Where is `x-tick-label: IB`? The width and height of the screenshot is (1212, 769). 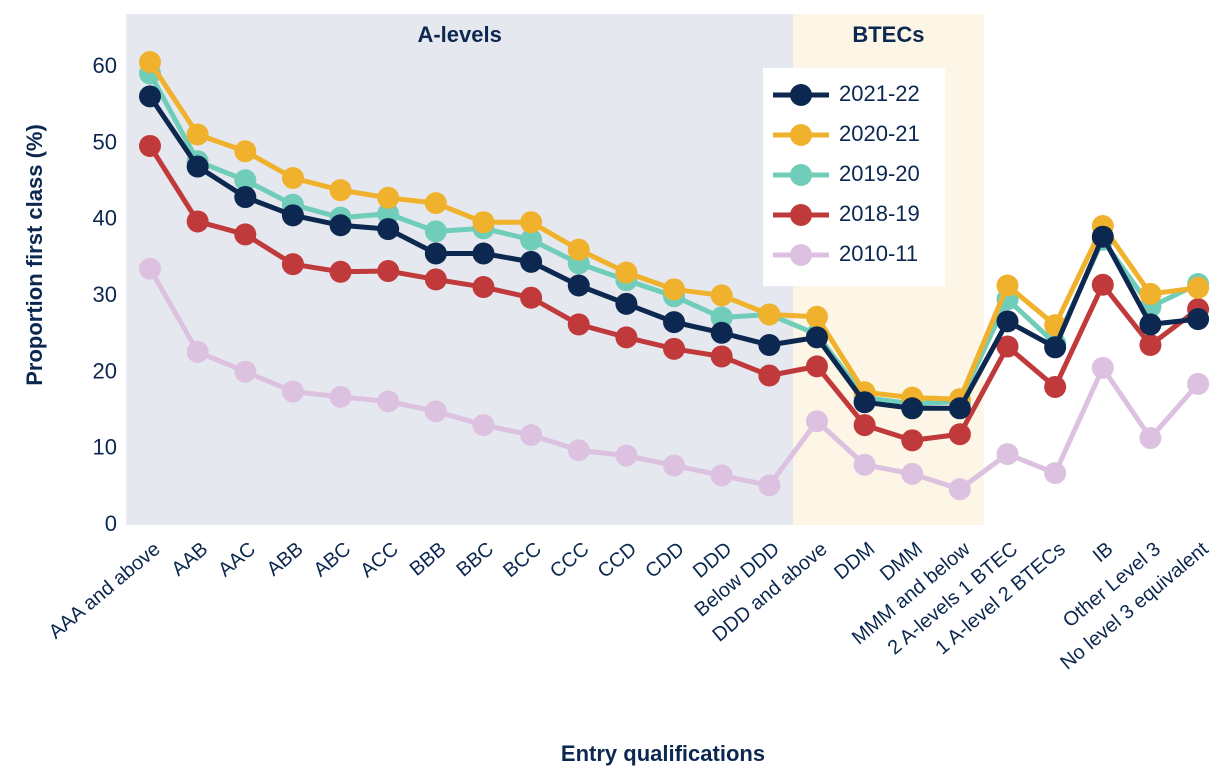 x-tick-label: IB is located at coordinates (1103, 552).